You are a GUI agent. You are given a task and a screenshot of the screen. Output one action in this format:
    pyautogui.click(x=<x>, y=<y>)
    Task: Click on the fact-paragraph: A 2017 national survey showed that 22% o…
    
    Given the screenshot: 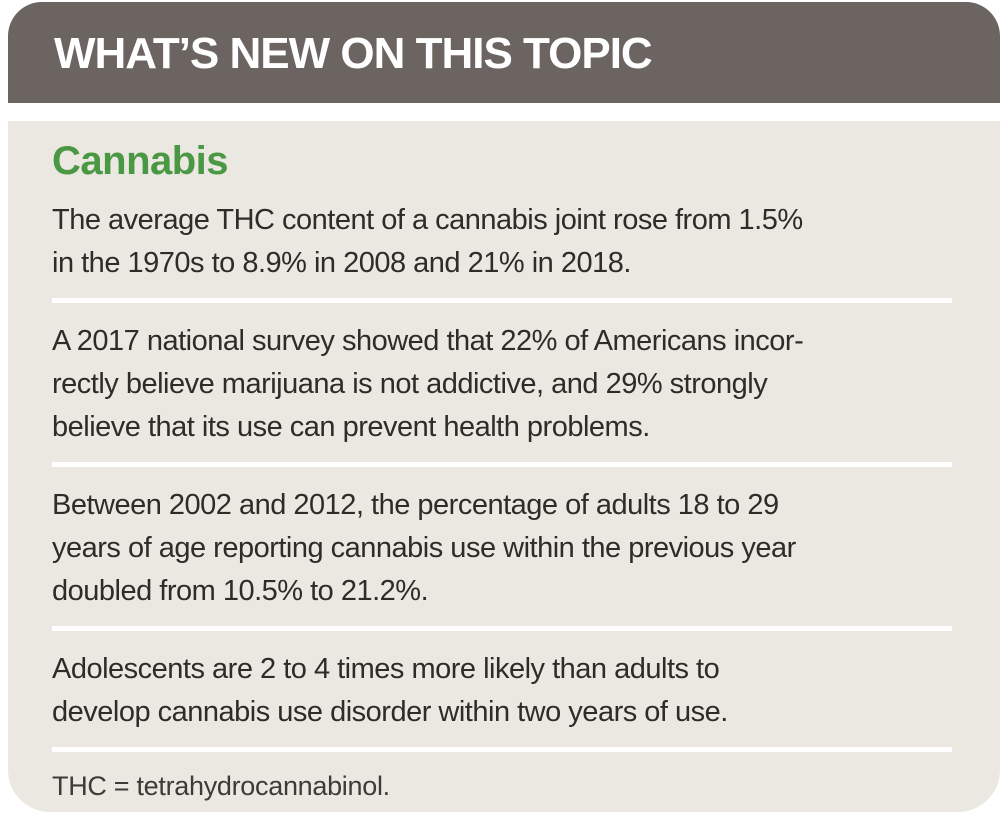 What is the action you would take?
    pyautogui.click(x=428, y=384)
    